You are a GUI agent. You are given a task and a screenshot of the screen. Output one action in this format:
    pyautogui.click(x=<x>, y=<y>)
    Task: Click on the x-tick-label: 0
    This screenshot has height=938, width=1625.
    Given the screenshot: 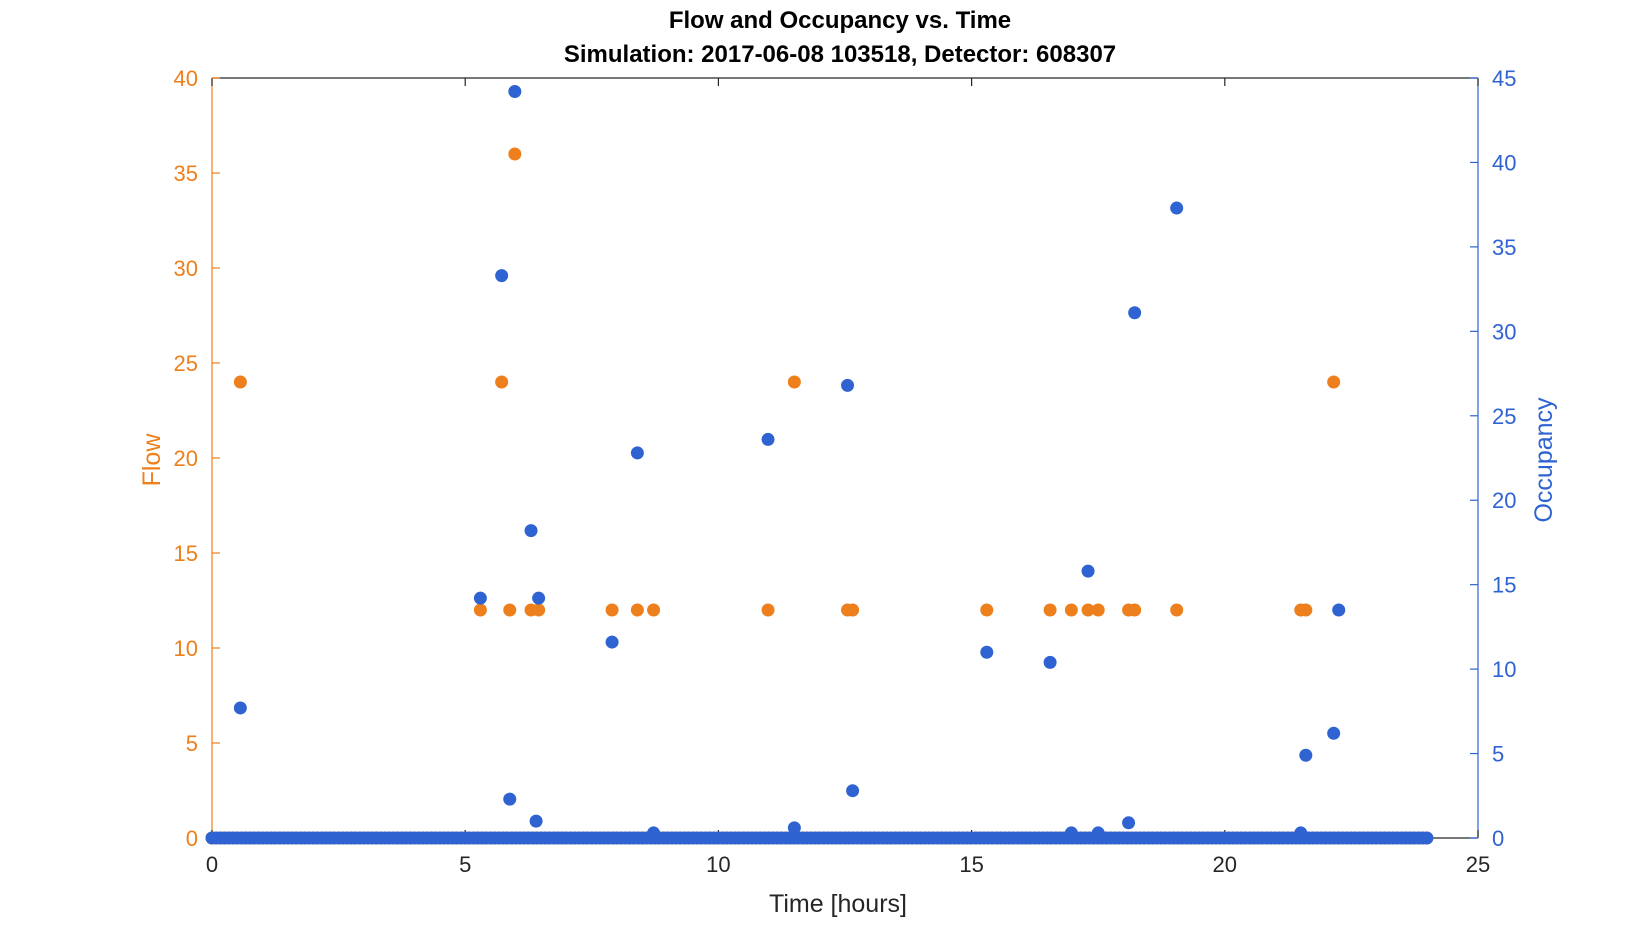 What is the action you would take?
    pyautogui.click(x=212, y=864)
    